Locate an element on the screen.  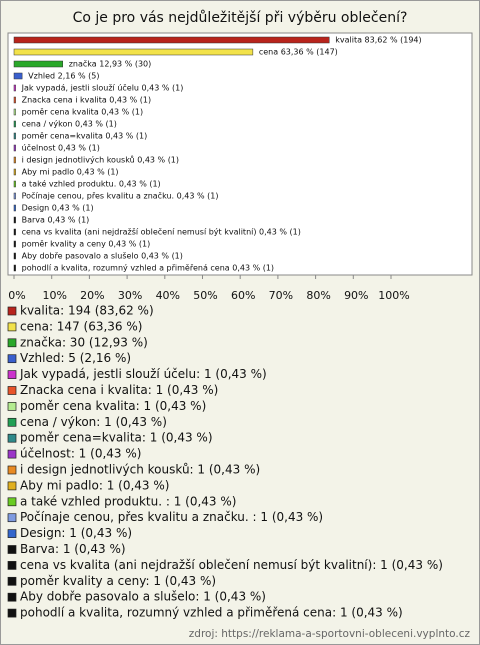
bar-label: značka 12,93 % (30) is located at coordinates (110, 64).